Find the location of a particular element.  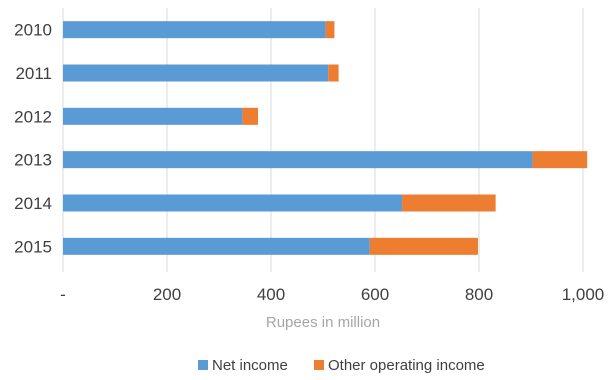

bar-other-operating-income-2015 is located at coordinates (423, 246).